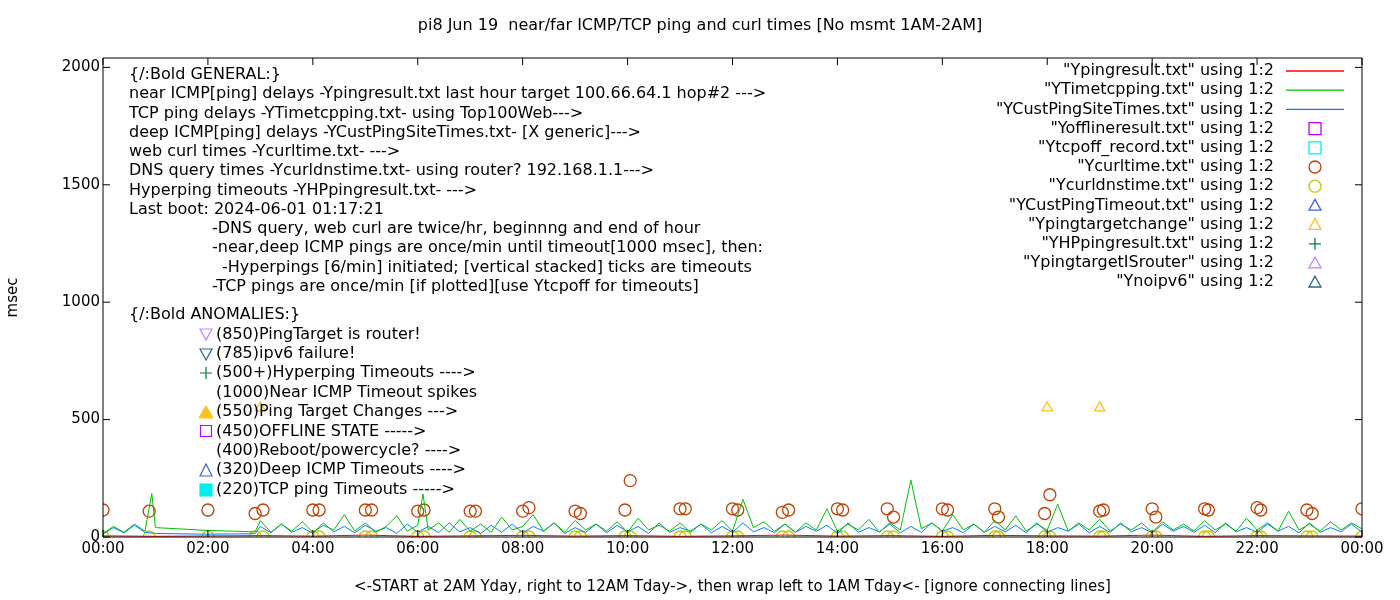 The image size is (1400, 600). What do you see at coordinates (347, 391) in the screenshot?
I see `annotation: (1000)Near ICMP Timeout spikes` at bounding box center [347, 391].